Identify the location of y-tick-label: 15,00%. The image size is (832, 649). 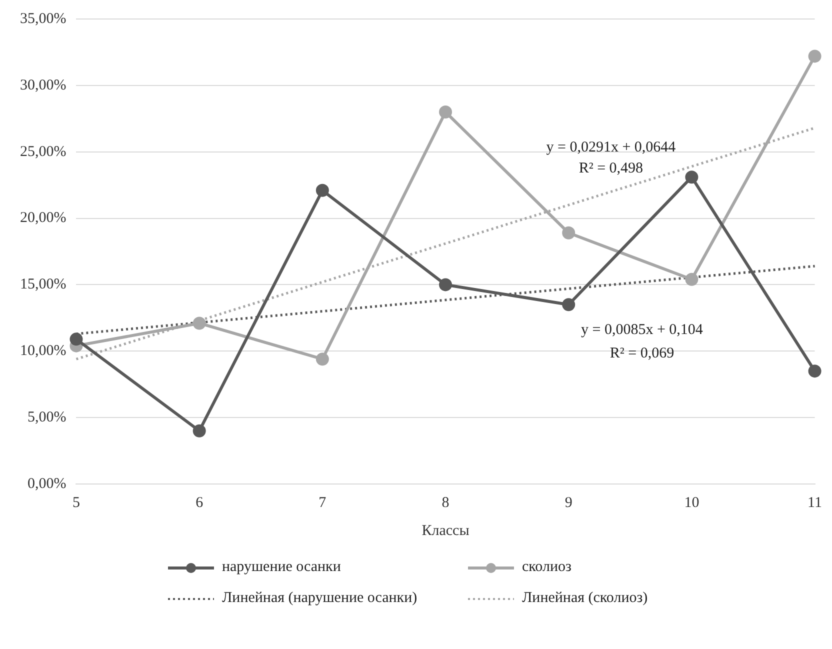
(43, 284).